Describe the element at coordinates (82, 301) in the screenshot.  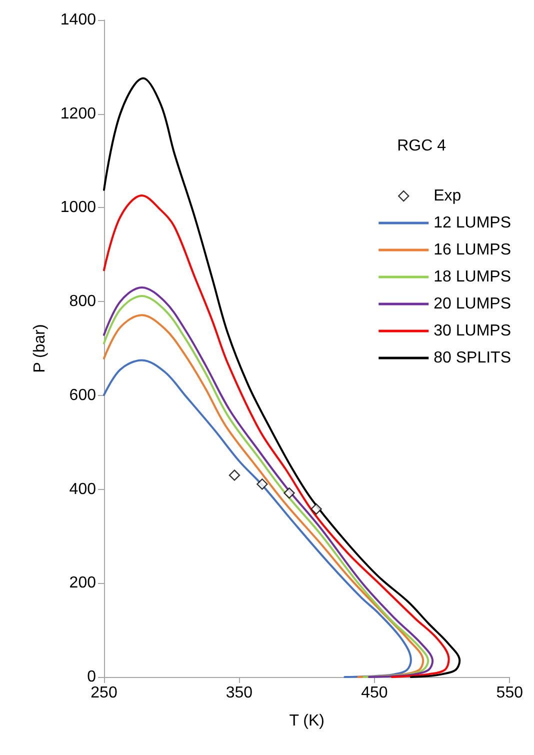
I see `y-tick-label: 800` at that location.